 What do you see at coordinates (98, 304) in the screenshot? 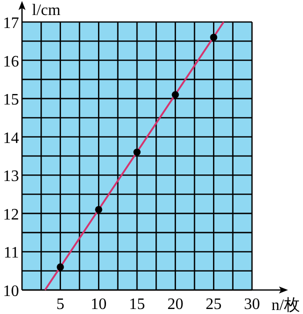
I see `x-tick-label: 10` at bounding box center [98, 304].